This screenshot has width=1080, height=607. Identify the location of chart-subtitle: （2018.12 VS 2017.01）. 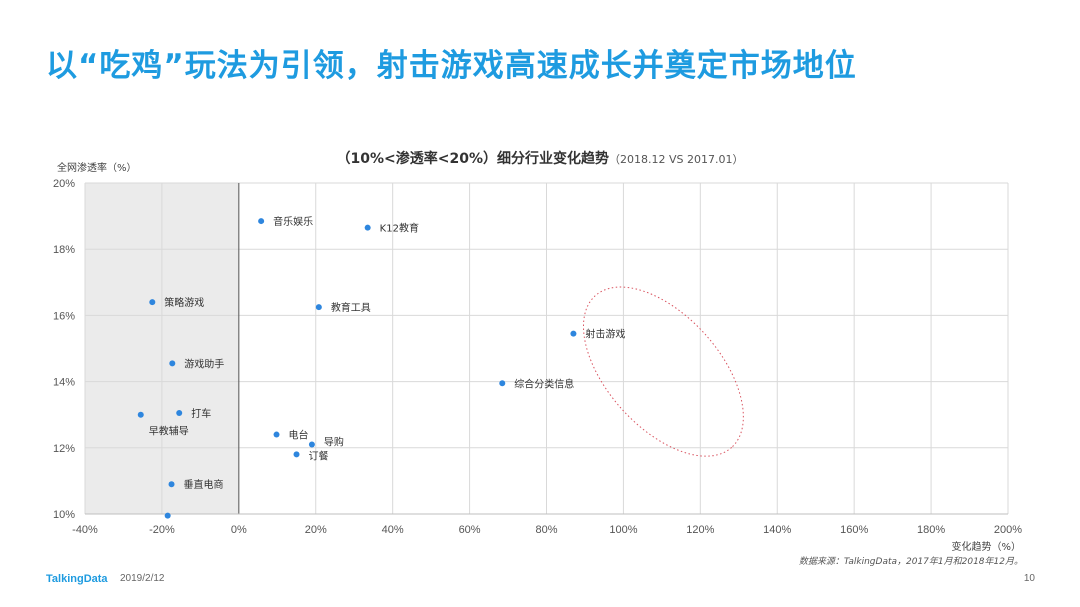
(676, 159).